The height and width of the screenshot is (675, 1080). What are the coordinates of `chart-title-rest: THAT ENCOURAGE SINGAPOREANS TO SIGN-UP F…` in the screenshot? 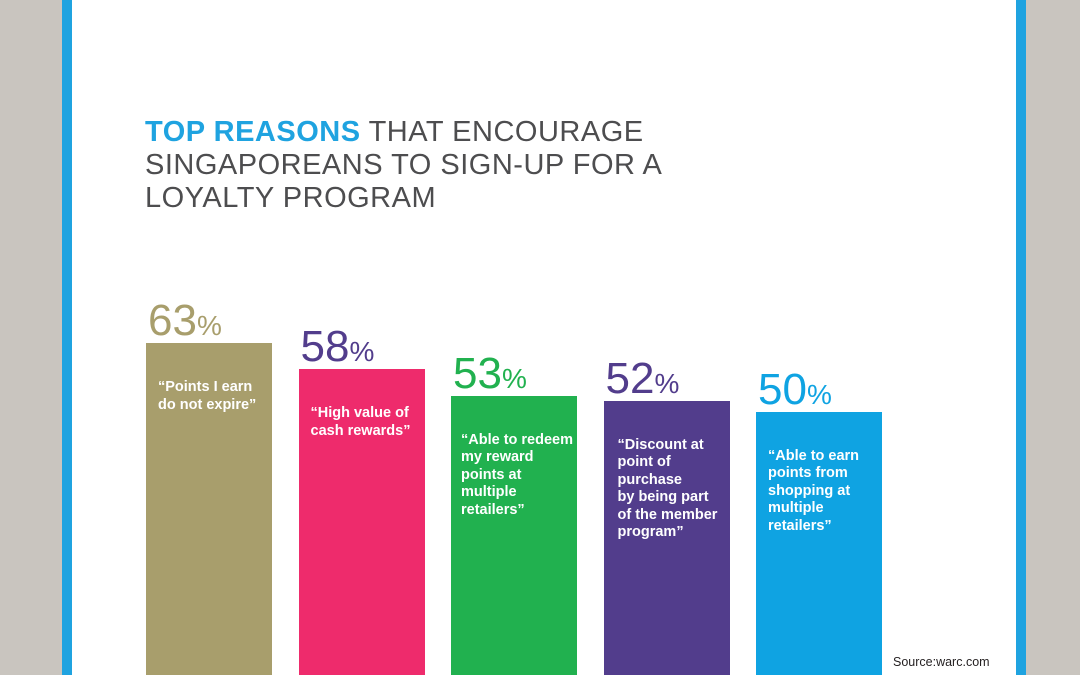 It's located at (403, 165).